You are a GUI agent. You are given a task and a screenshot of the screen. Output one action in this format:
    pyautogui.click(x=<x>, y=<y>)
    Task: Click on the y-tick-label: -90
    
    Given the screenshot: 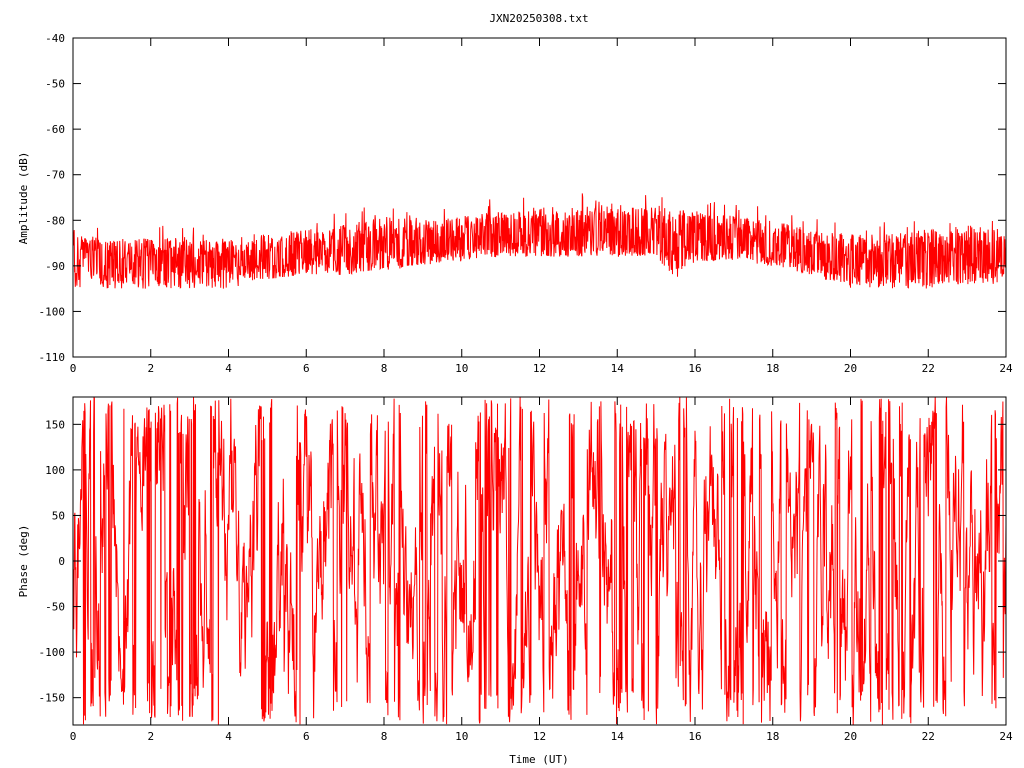 What is the action you would take?
    pyautogui.click(x=55, y=266)
    